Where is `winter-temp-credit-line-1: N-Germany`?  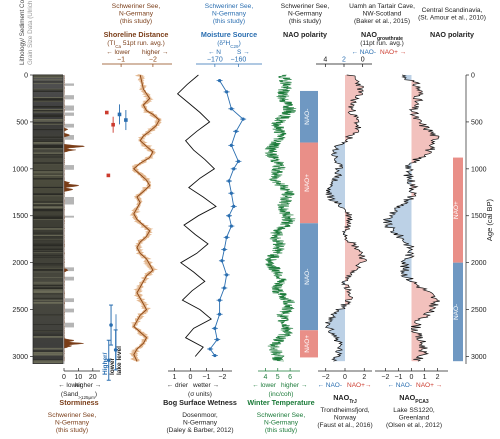
winter-temp-credit-line-1: N-Germany is located at coordinates (281, 423).